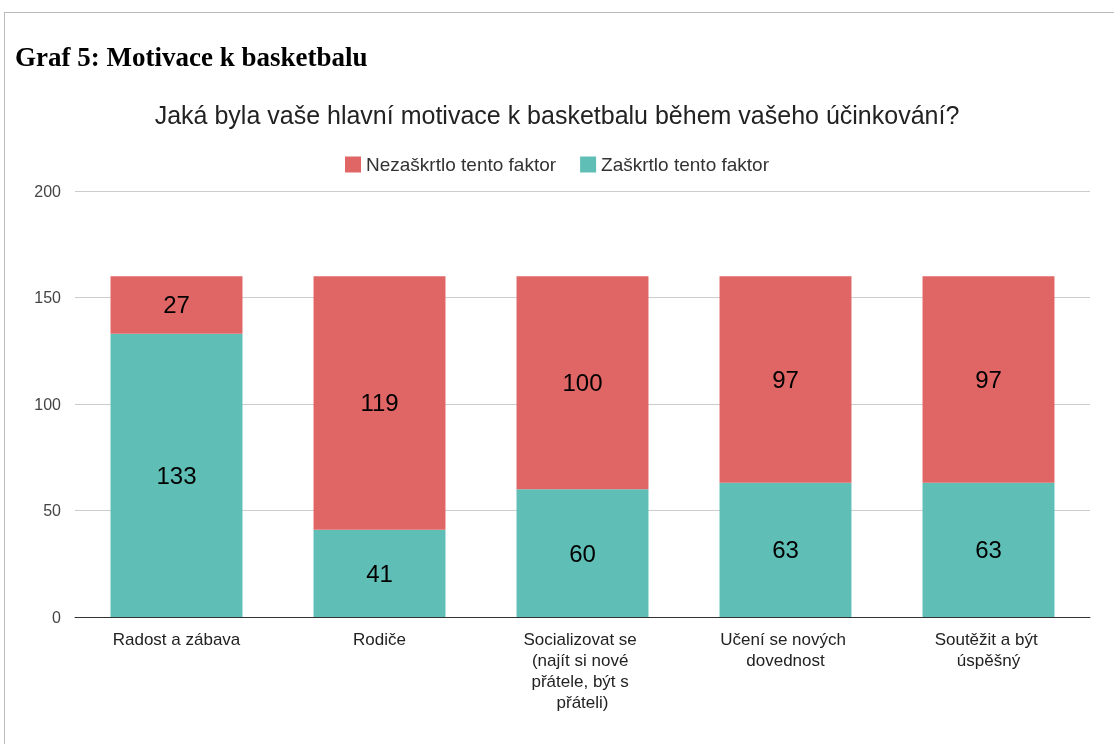 The image size is (1114, 744). I want to click on y-tick-label: 150, so click(48, 297).